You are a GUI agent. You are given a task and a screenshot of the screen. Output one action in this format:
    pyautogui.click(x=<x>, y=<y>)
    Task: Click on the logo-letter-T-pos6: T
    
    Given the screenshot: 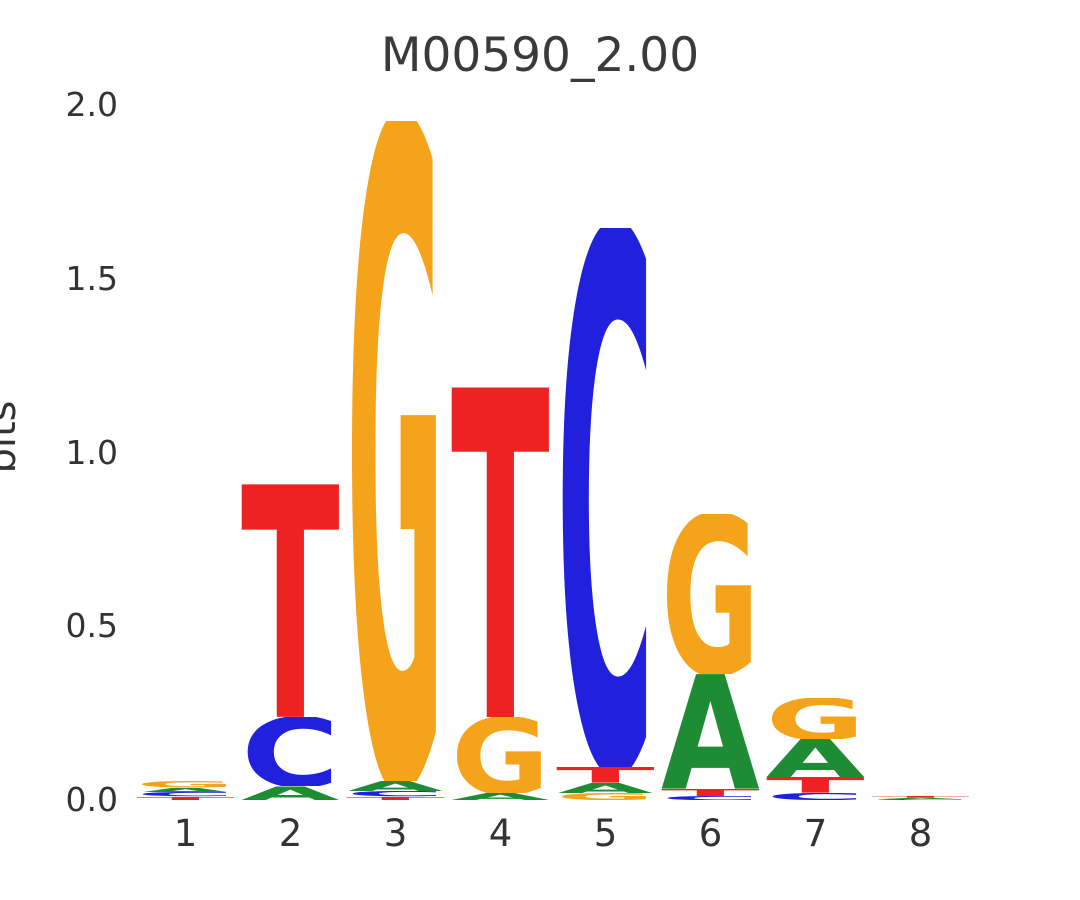 What is the action you would take?
    pyautogui.click(x=710, y=792)
    